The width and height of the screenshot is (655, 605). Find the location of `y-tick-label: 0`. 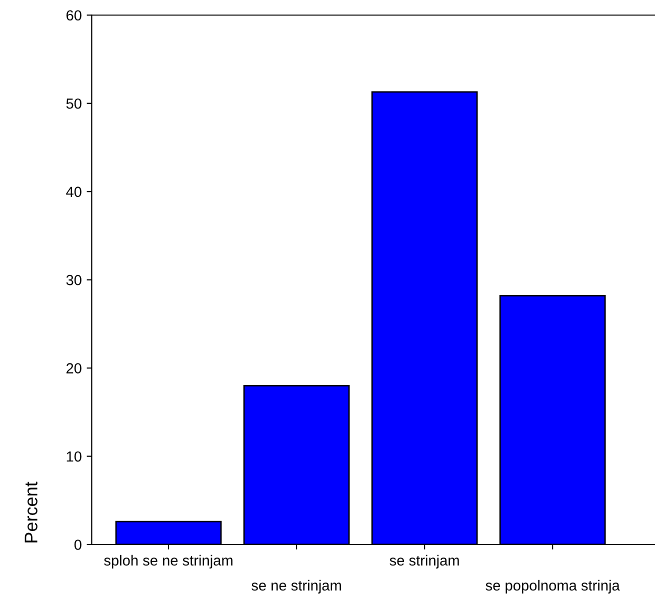

y-tick-label: 0 is located at coordinates (78, 545).